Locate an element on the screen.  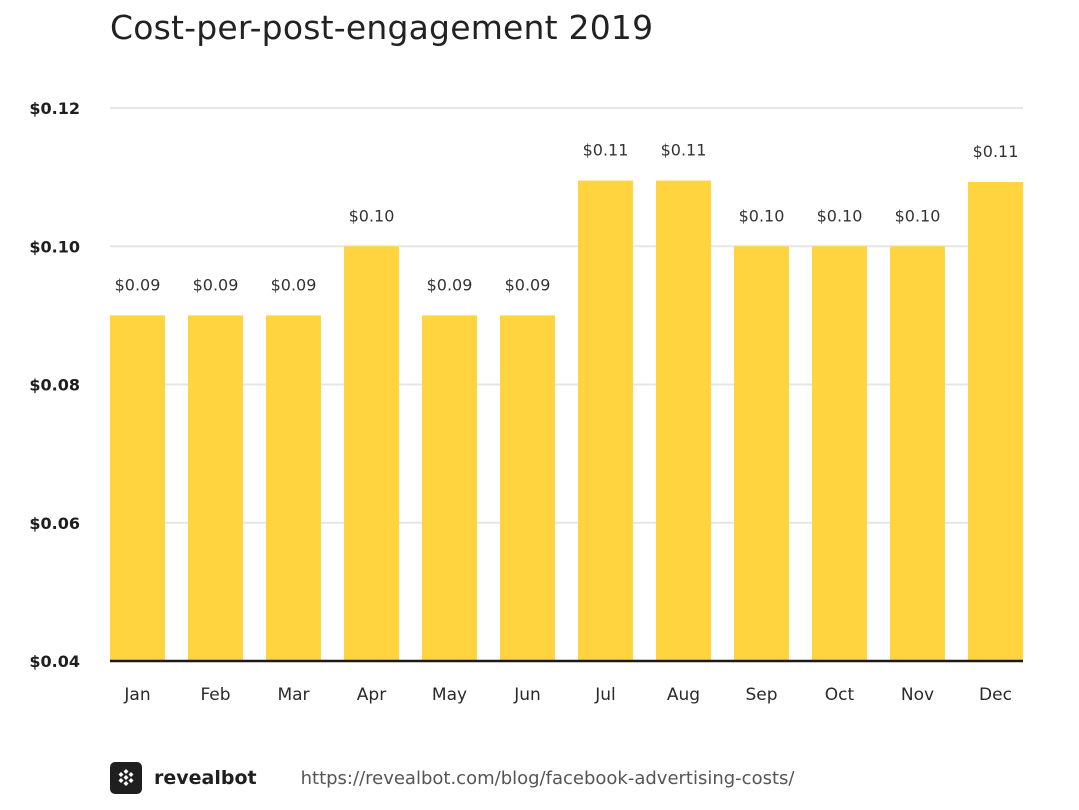
x-tick-label: Mar is located at coordinates (293, 695).